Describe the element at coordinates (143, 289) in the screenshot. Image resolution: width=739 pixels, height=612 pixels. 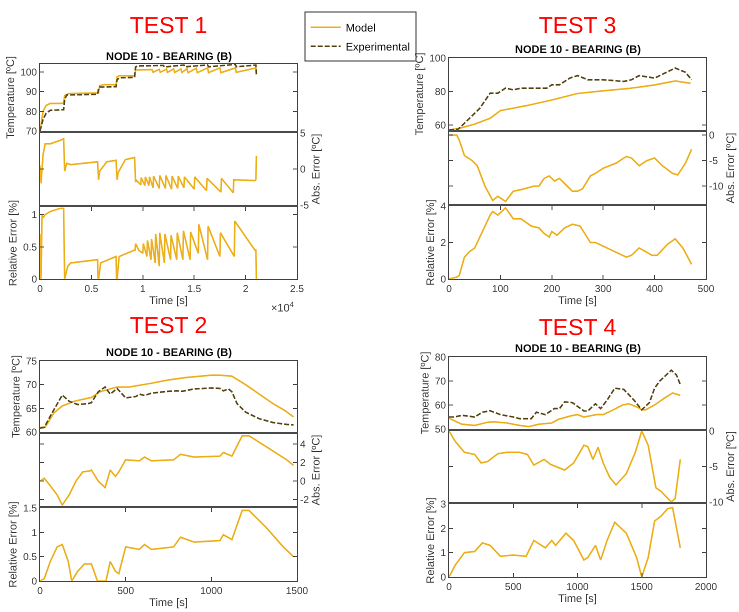
I see `x-tick-label: 1` at that location.